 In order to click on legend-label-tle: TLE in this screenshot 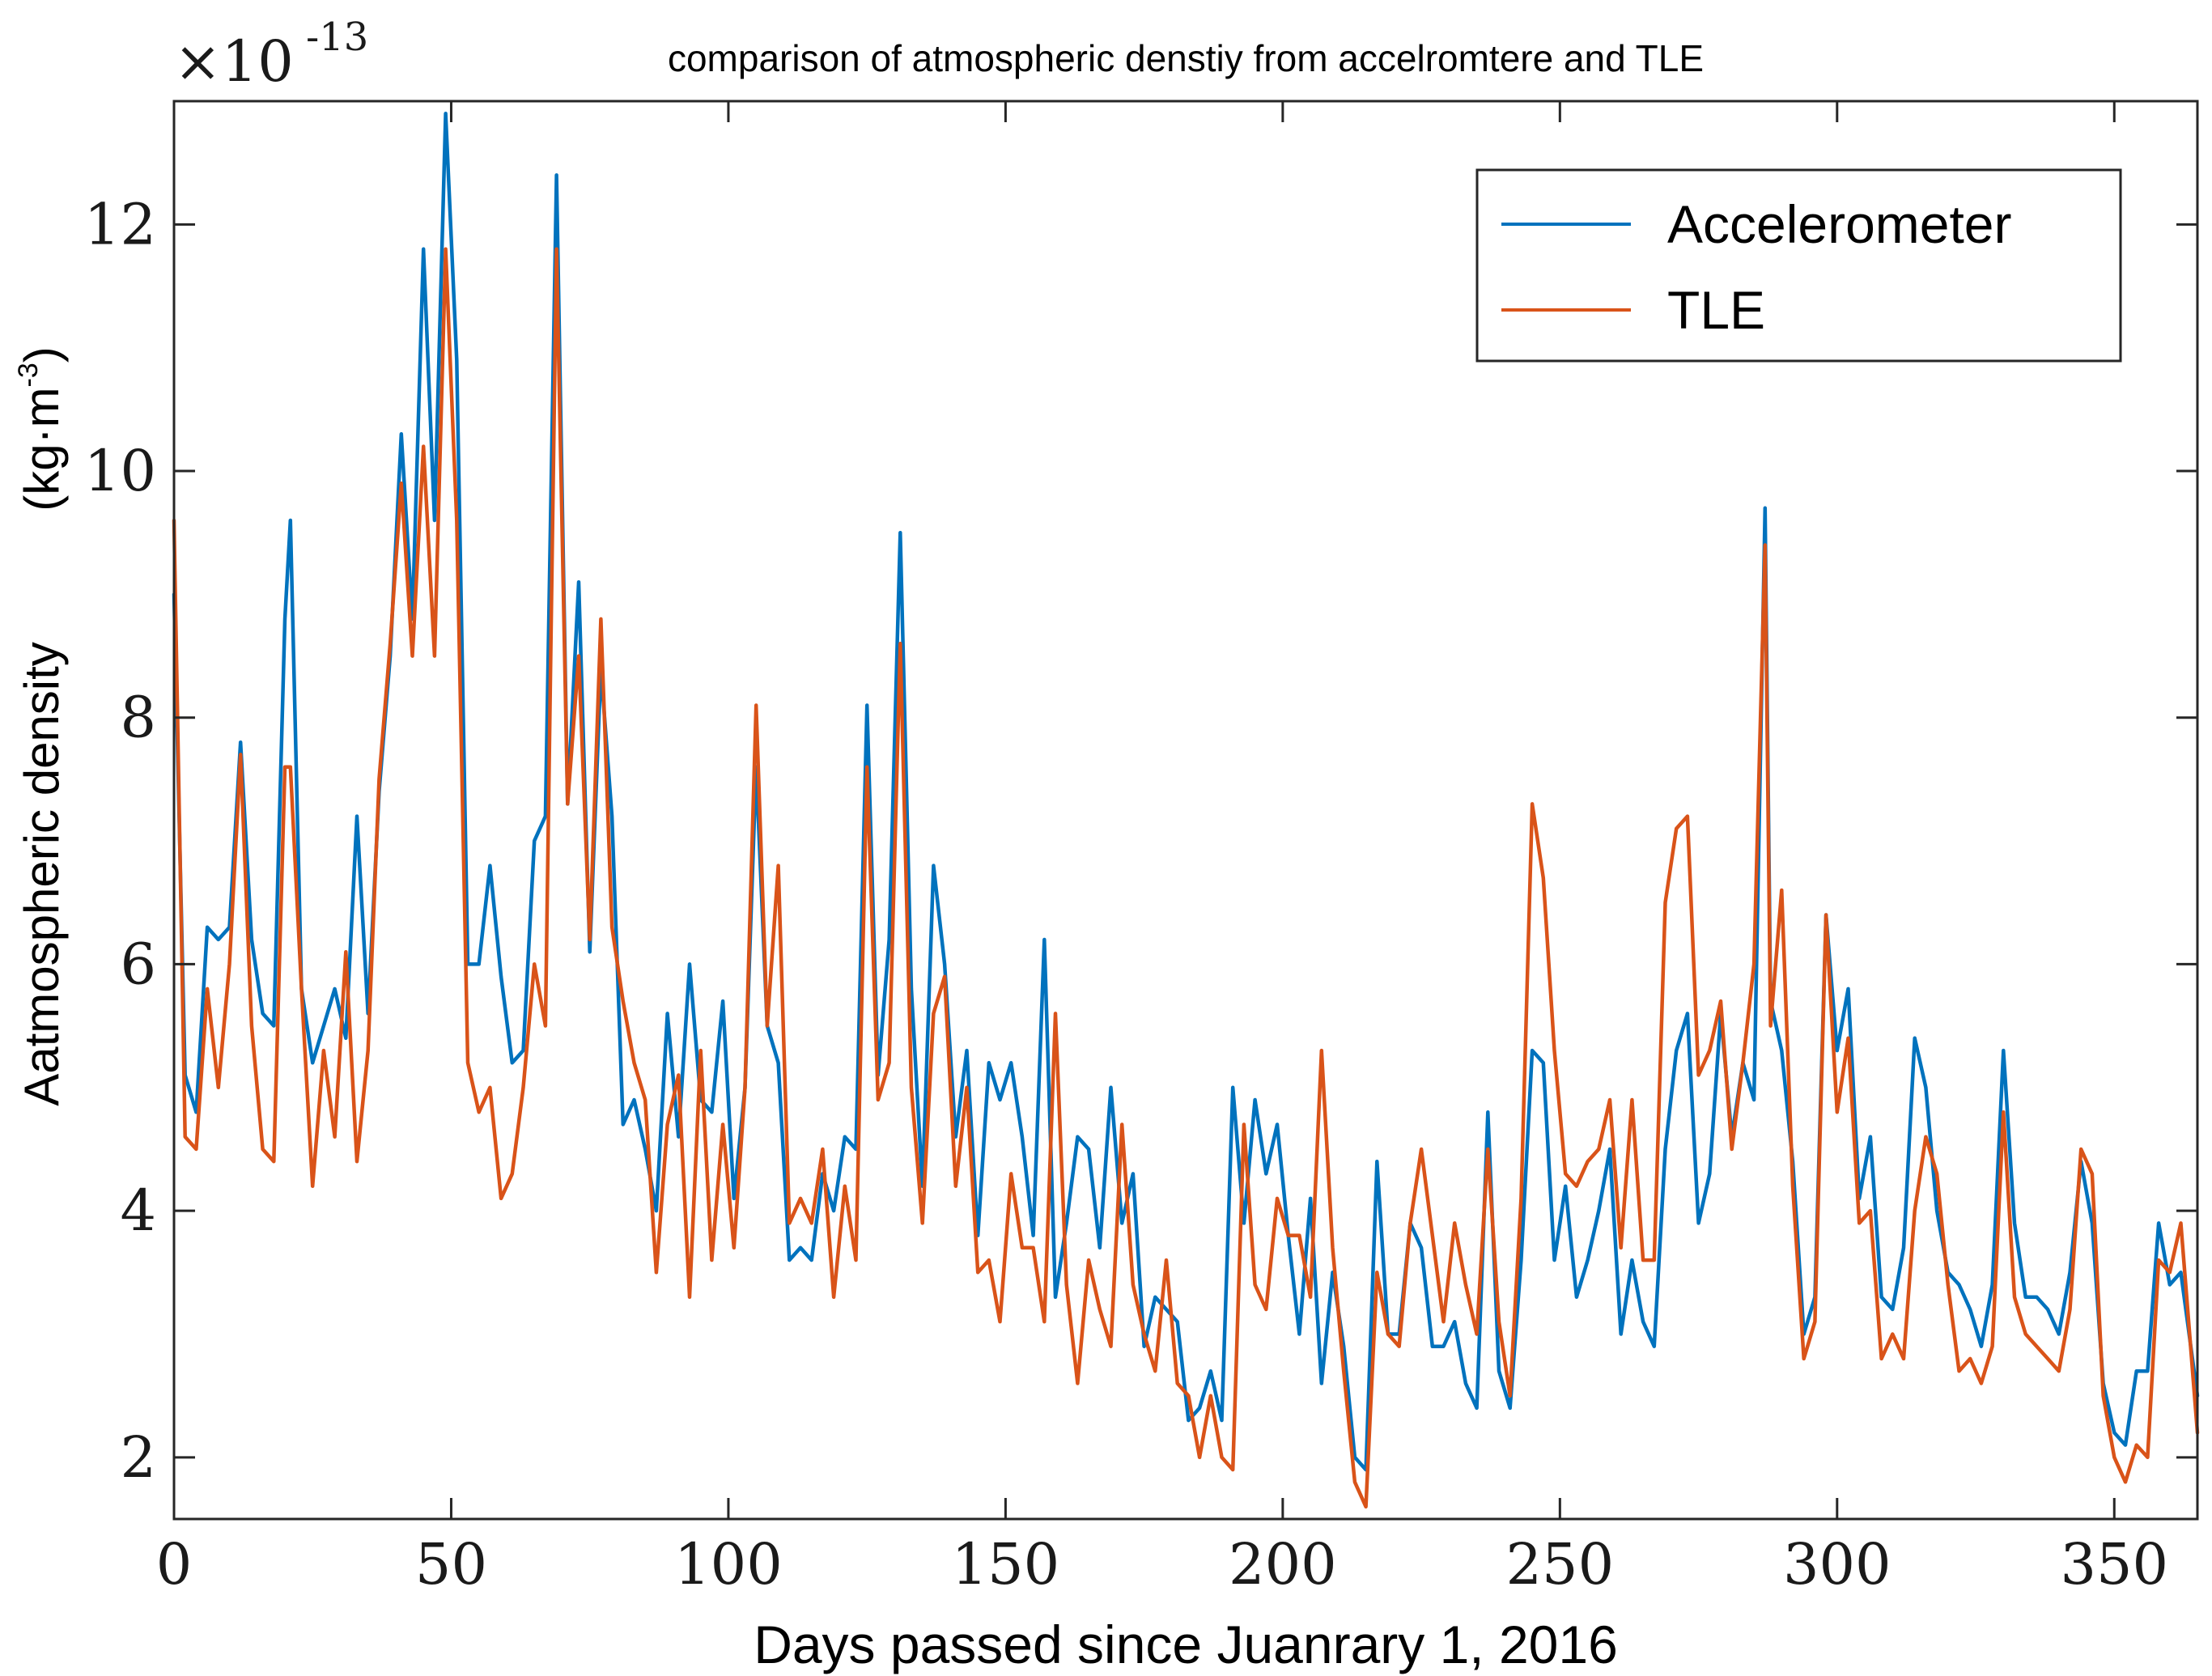, I will do `click(1716, 310)`.